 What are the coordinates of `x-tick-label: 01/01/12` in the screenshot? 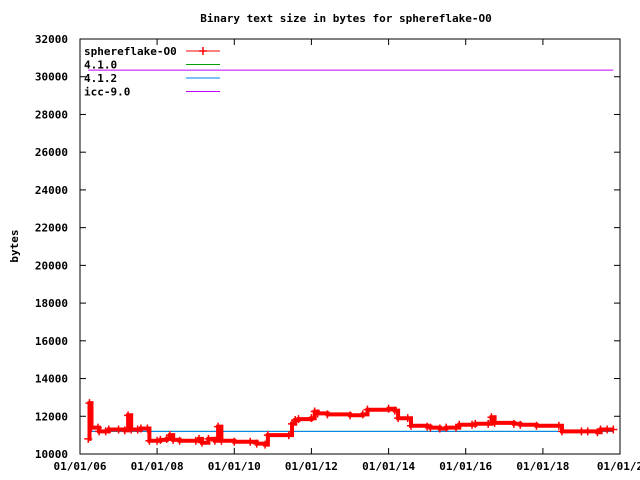 It's located at (311, 466).